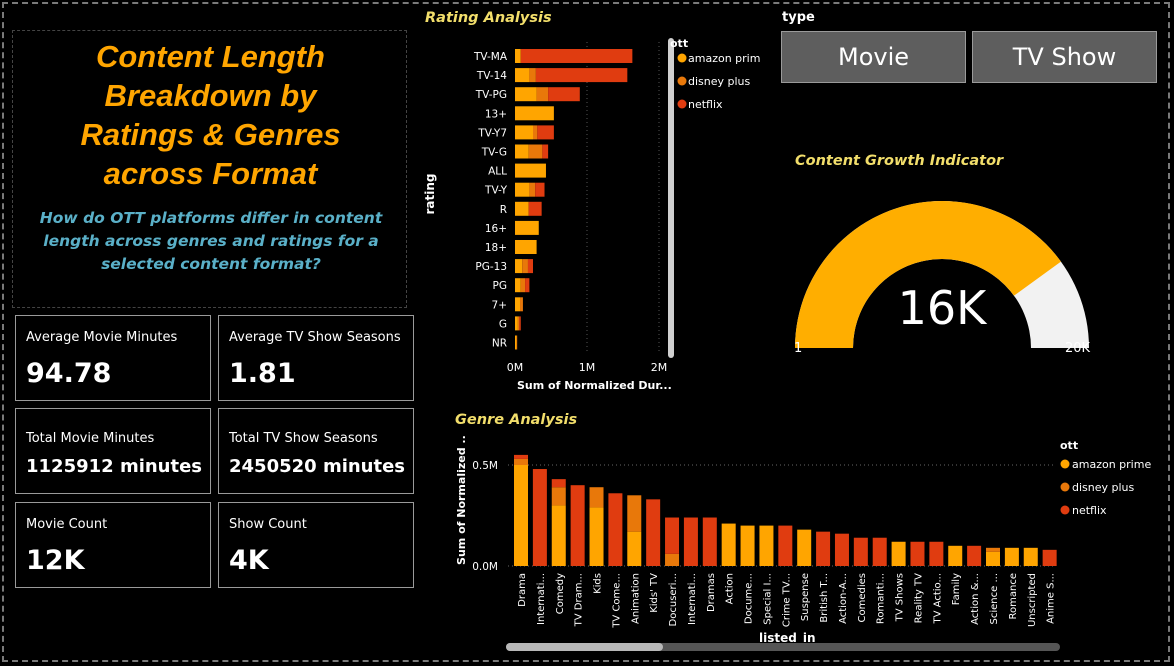 This screenshot has width=1174, height=666. Describe the element at coordinates (862, 597) in the screenshot. I see `genre-category-label: Comedies` at that location.